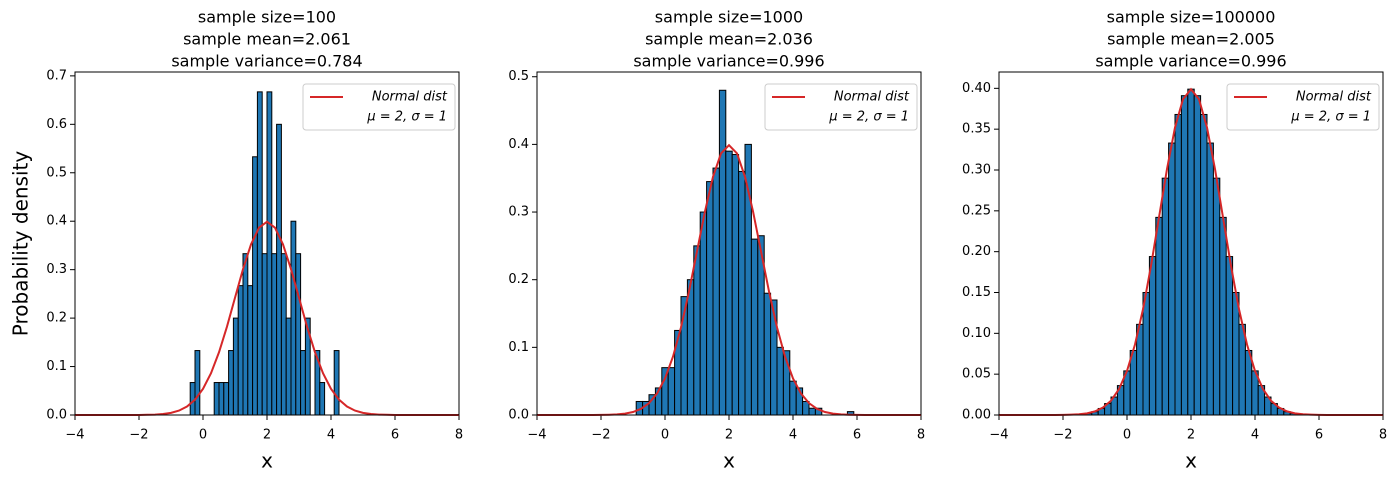 Image resolution: width=1400 pixels, height=484 pixels. Describe the element at coordinates (976, 129) in the screenshot. I see `y-tick-label: 0.35` at that location.